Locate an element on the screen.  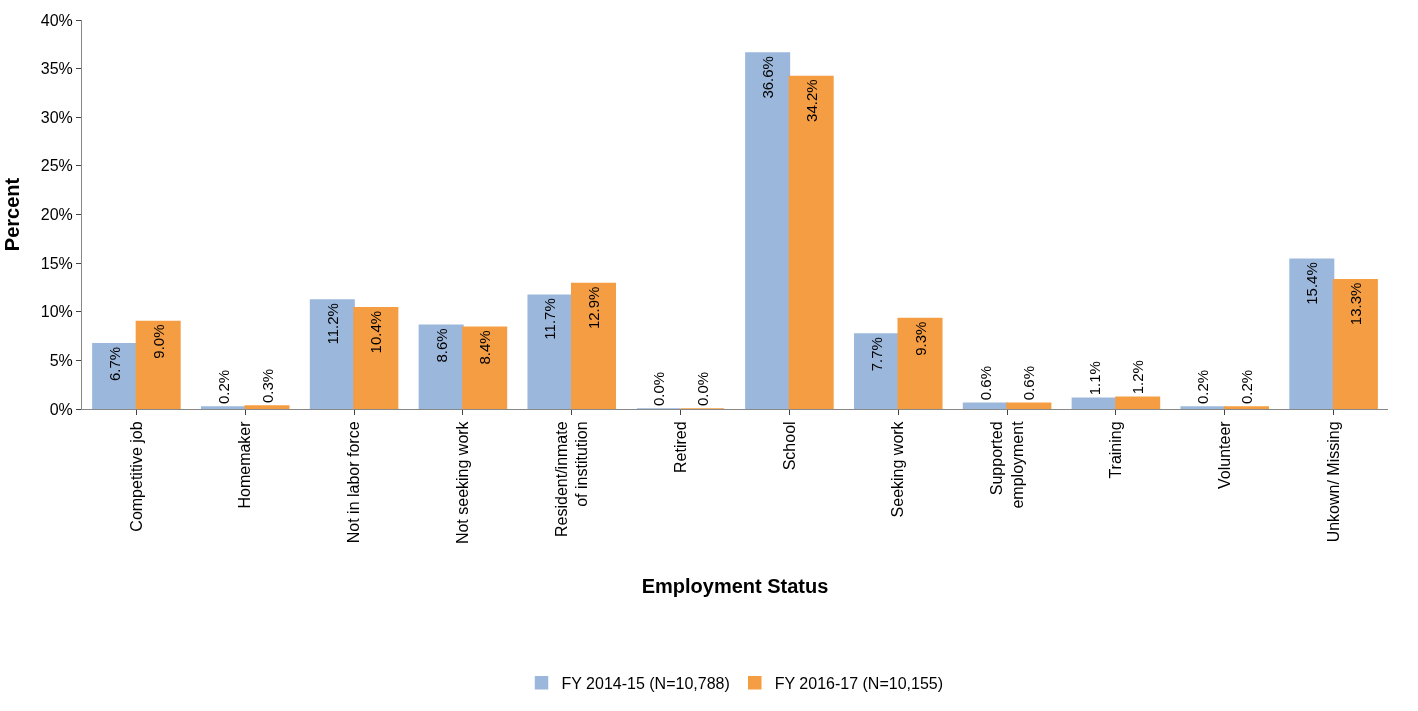
y-tick-label: 20% is located at coordinates (56, 215).